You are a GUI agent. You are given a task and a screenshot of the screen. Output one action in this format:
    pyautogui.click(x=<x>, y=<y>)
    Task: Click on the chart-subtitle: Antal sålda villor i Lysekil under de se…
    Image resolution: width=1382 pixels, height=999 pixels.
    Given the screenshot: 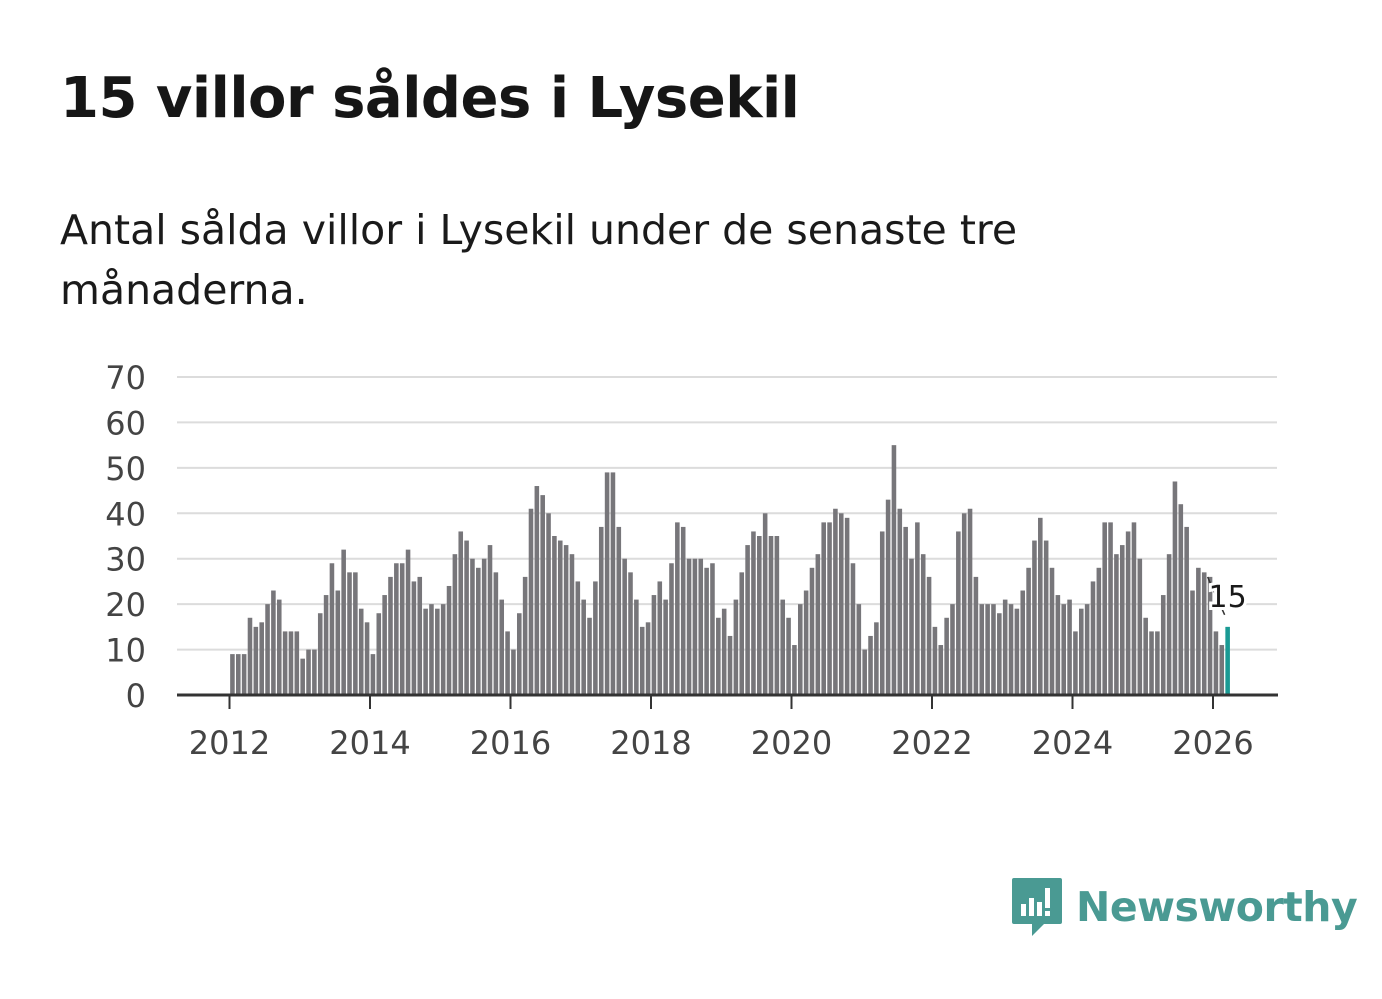 What is the action you would take?
    pyautogui.click(x=539, y=260)
    